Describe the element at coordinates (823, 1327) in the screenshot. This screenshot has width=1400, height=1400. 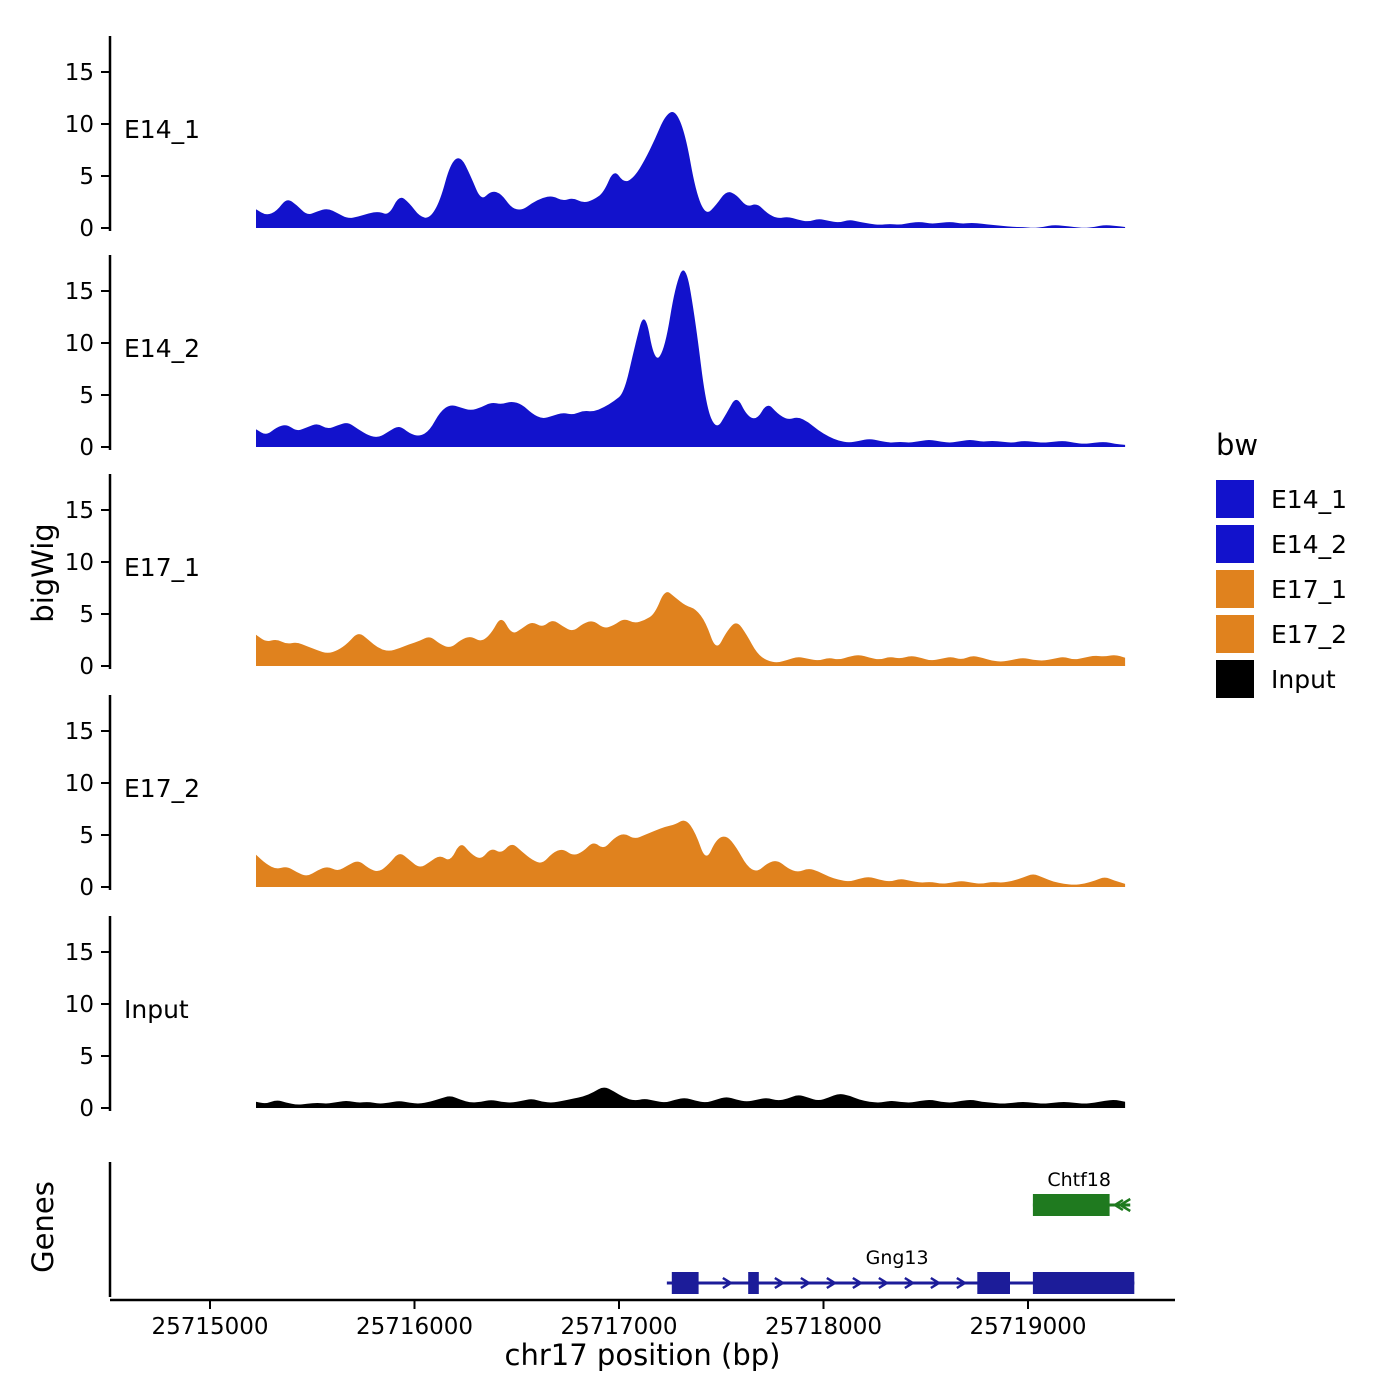
I see `x-tick-label: 25718000` at that location.